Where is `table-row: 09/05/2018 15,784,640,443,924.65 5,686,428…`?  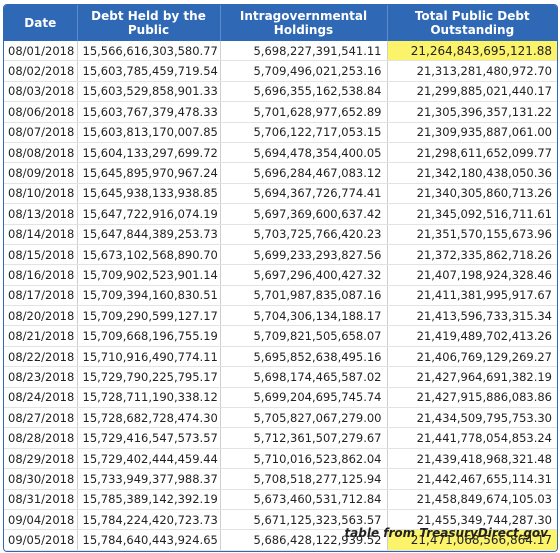
table-row: 09/05/2018 15,784,640,443,924.65 5,686,428… is located at coordinates (280, 540).